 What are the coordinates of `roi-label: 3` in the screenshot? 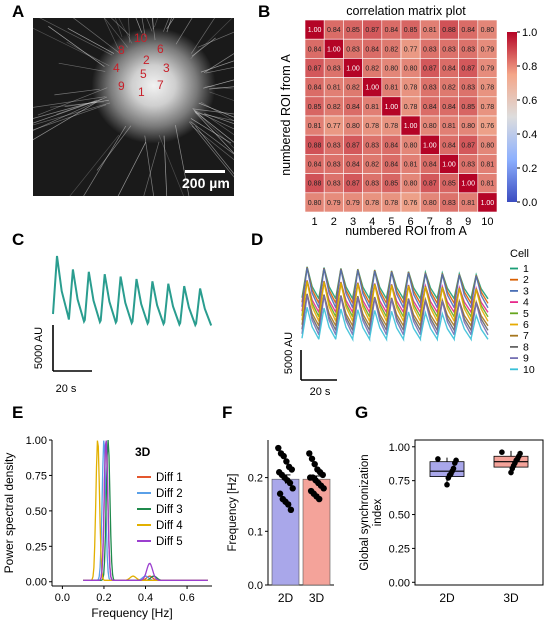 It's located at (166, 68).